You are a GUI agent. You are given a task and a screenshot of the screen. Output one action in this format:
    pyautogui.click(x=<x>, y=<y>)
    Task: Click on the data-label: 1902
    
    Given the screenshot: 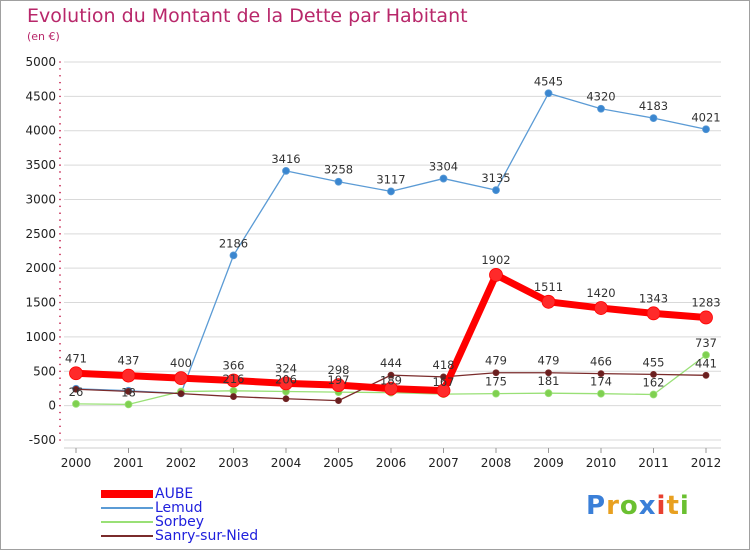 What is the action you would take?
    pyautogui.click(x=495, y=260)
    